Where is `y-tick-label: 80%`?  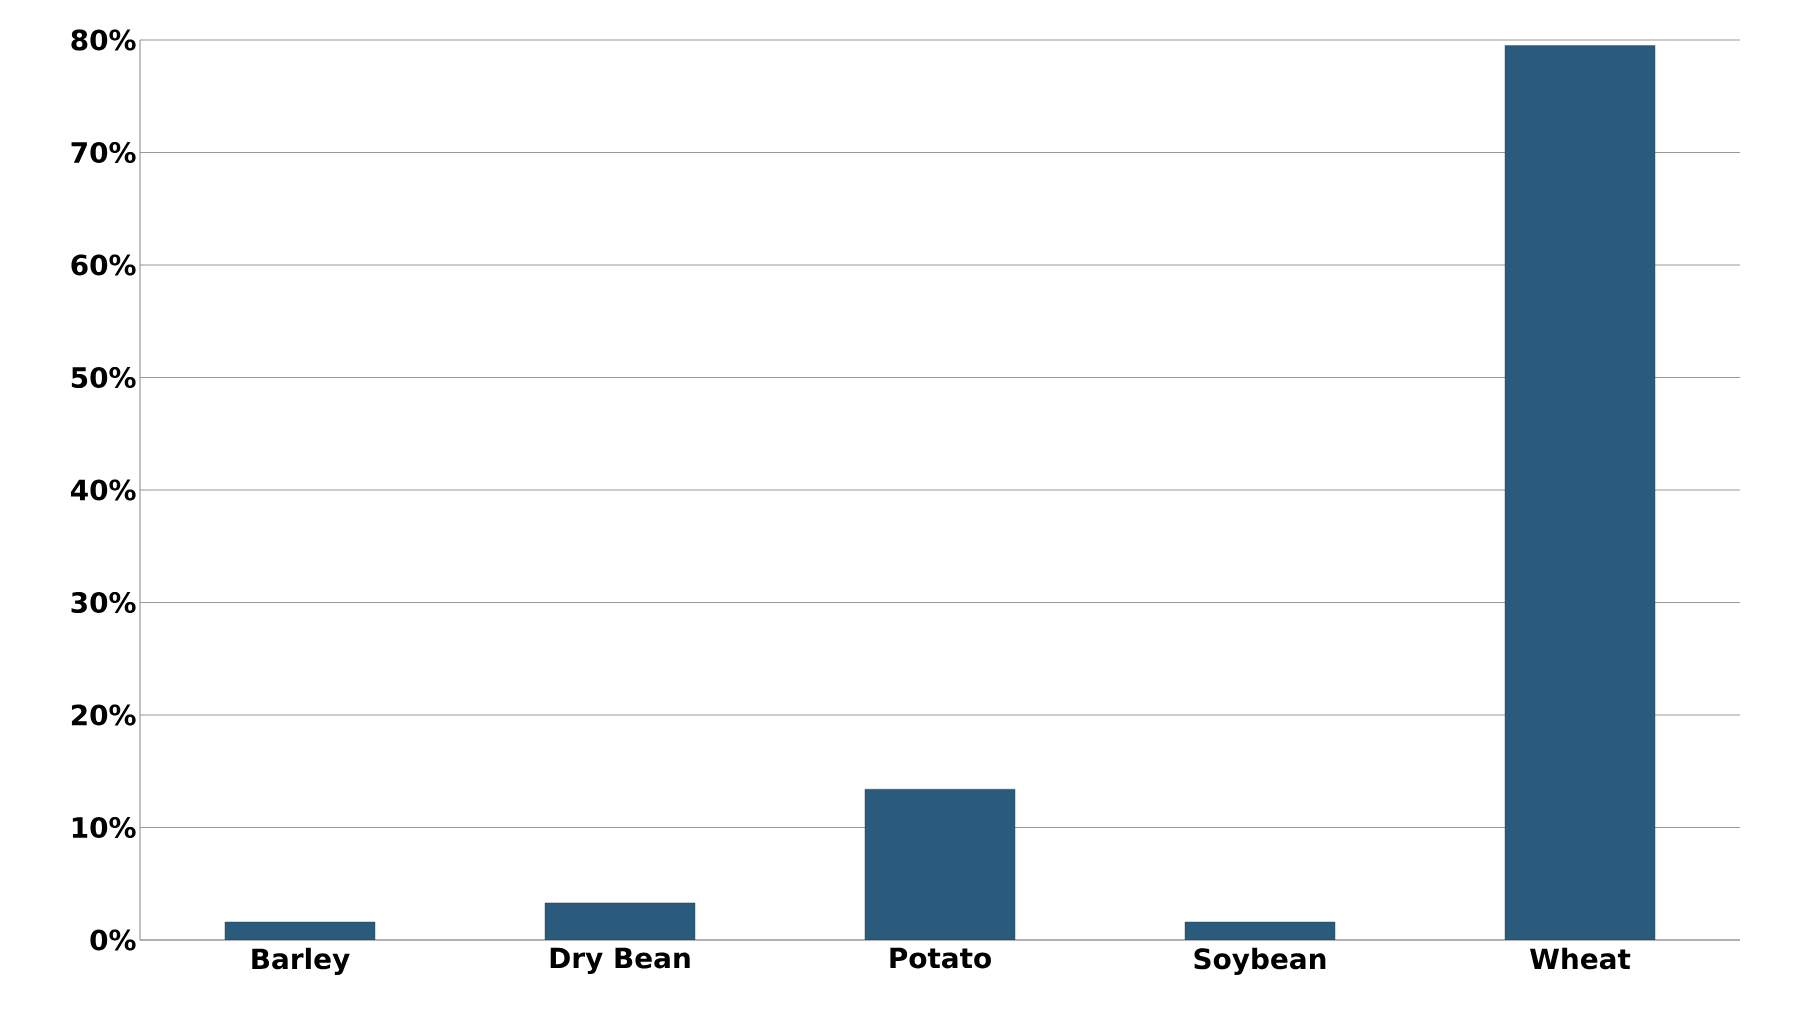
y-tick-label: 80% is located at coordinates (103, 40).